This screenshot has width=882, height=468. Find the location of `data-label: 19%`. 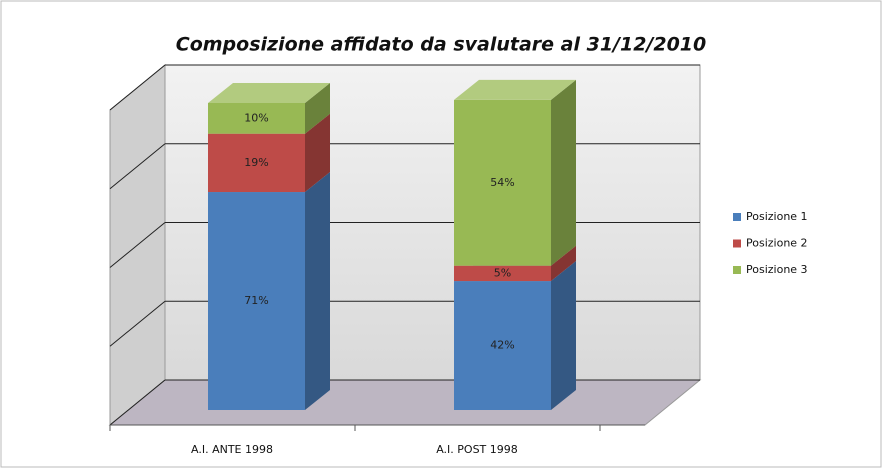

data-label: 19% is located at coordinates (256, 162).